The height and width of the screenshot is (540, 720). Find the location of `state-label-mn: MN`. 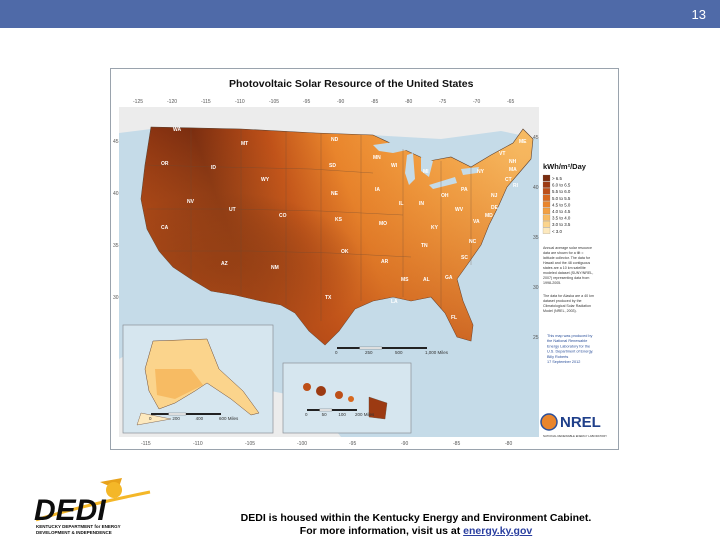

state-label-mn: MN is located at coordinates (377, 158).